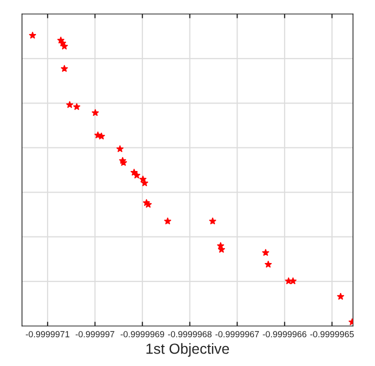 The image size is (375, 366). Describe the element at coordinates (237, 334) in the screenshot. I see `x-tick-label: -0.9999967` at that location.